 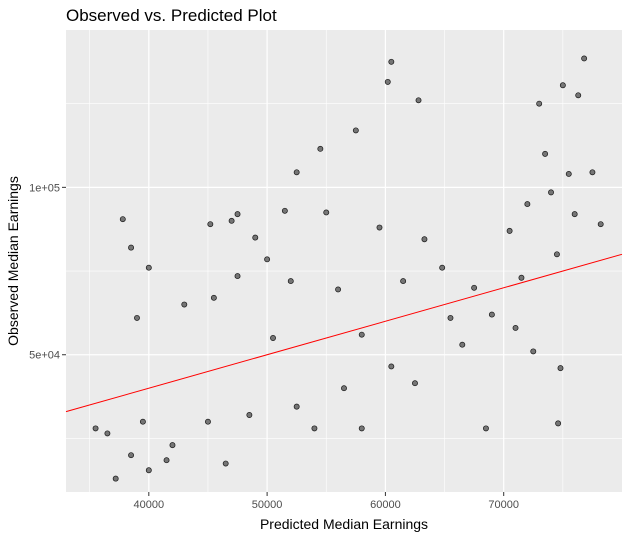 I want to click on chart-title: Observed vs. Predicted Plot, so click(x=171, y=15).